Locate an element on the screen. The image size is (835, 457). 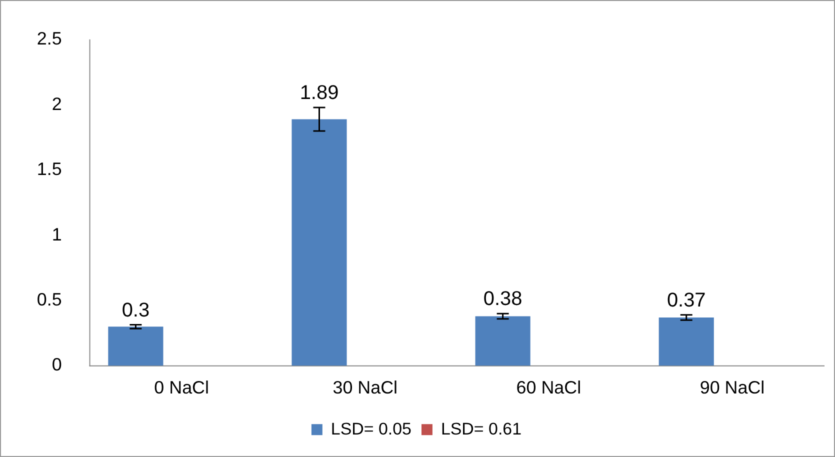
x-tick-label: 0 NaCl is located at coordinates (182, 387).